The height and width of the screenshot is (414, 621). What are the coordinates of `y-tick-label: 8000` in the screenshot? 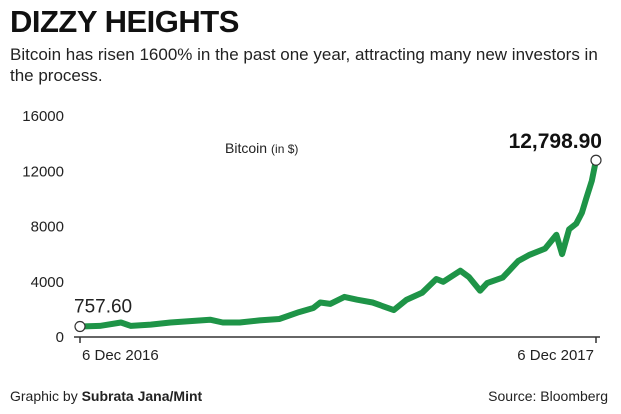 It's located at (47, 227).